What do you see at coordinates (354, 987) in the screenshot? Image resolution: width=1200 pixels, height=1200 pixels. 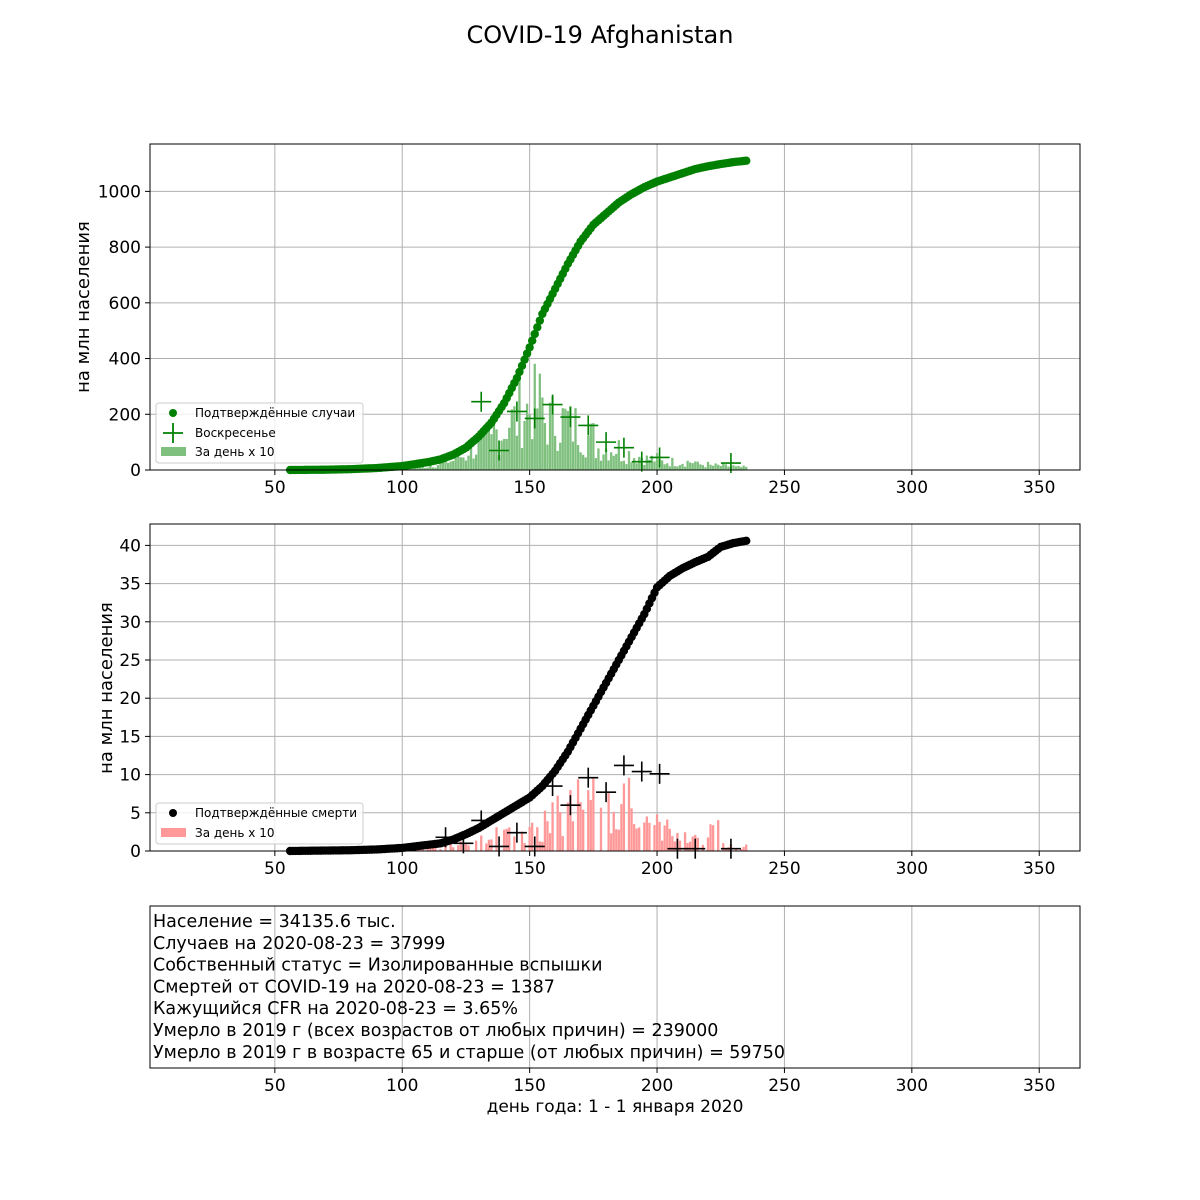 I see `info-line: Смертей от COVID-19 на 2020-08-23 = 1387` at bounding box center [354, 987].